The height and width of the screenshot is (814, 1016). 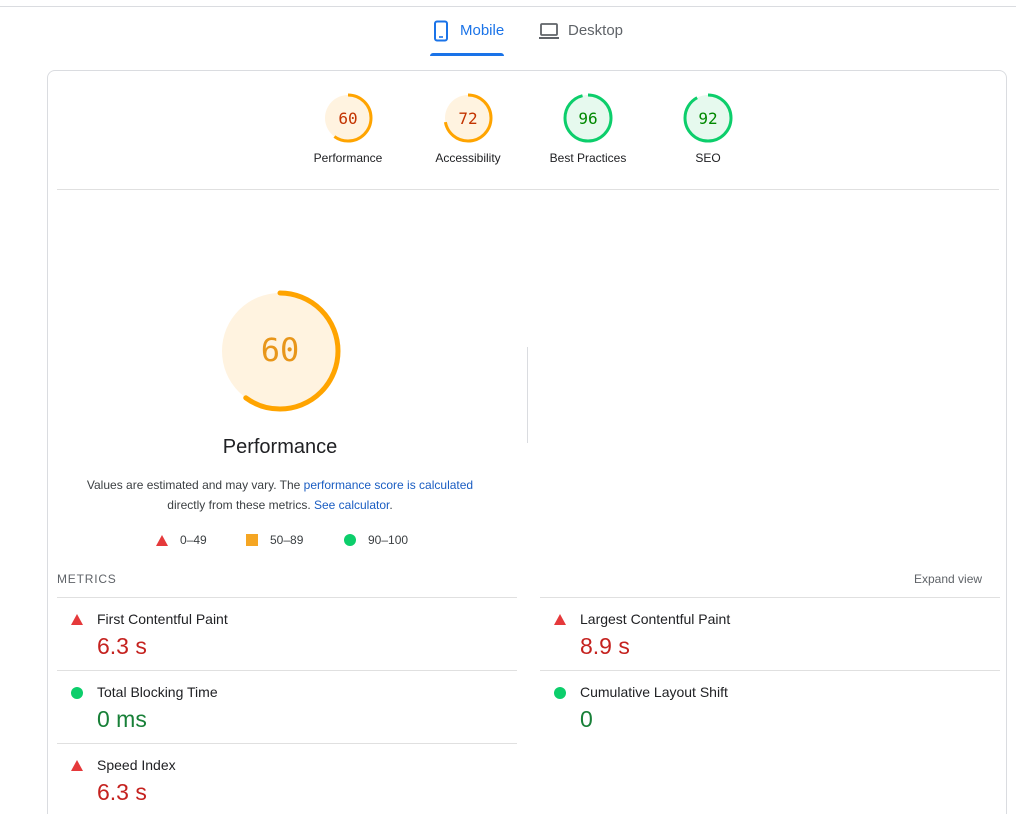 I want to click on gauge-label: SEO, so click(x=708, y=158).